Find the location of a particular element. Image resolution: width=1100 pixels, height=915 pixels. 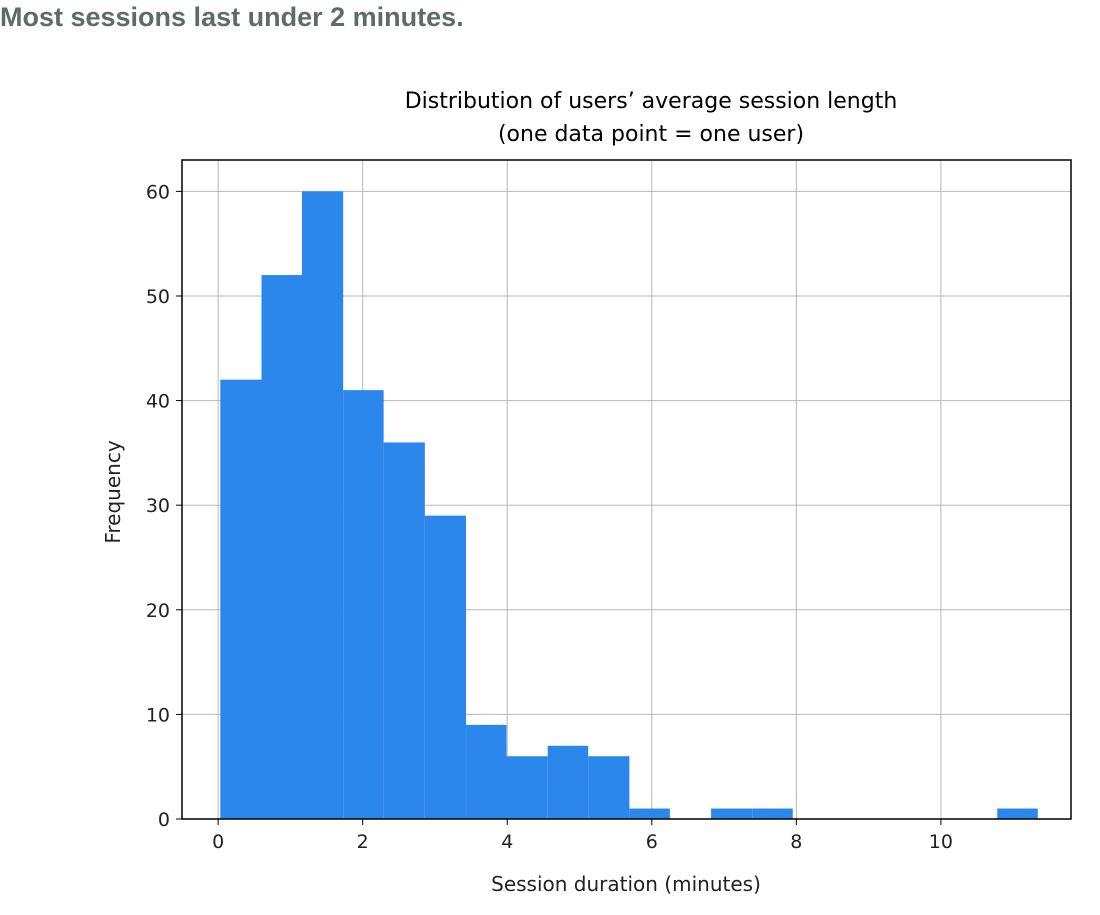

y-tick-label: 10 is located at coordinates (158, 715).